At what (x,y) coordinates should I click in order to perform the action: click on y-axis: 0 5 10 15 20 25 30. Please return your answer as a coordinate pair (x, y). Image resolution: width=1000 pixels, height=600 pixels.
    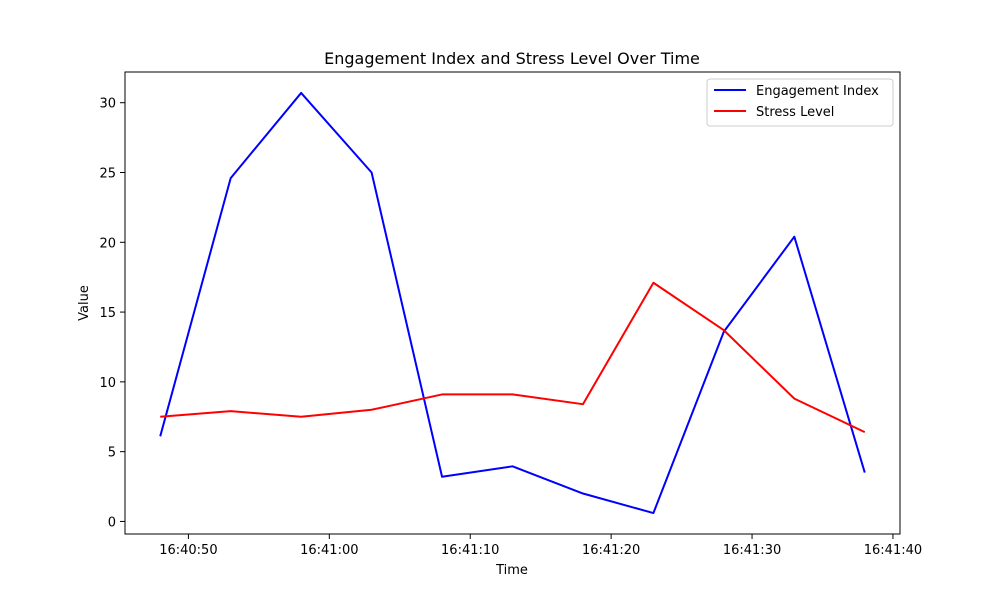
    Looking at the image, I should click on (112, 313).